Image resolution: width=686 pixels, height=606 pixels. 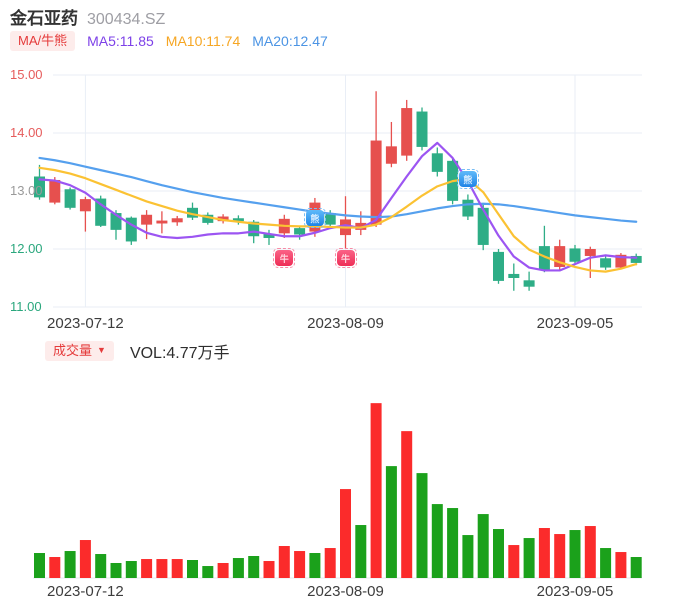 What do you see at coordinates (43, 41) in the screenshot?
I see `ma-indicator-selector: MA/牛熊` at bounding box center [43, 41].